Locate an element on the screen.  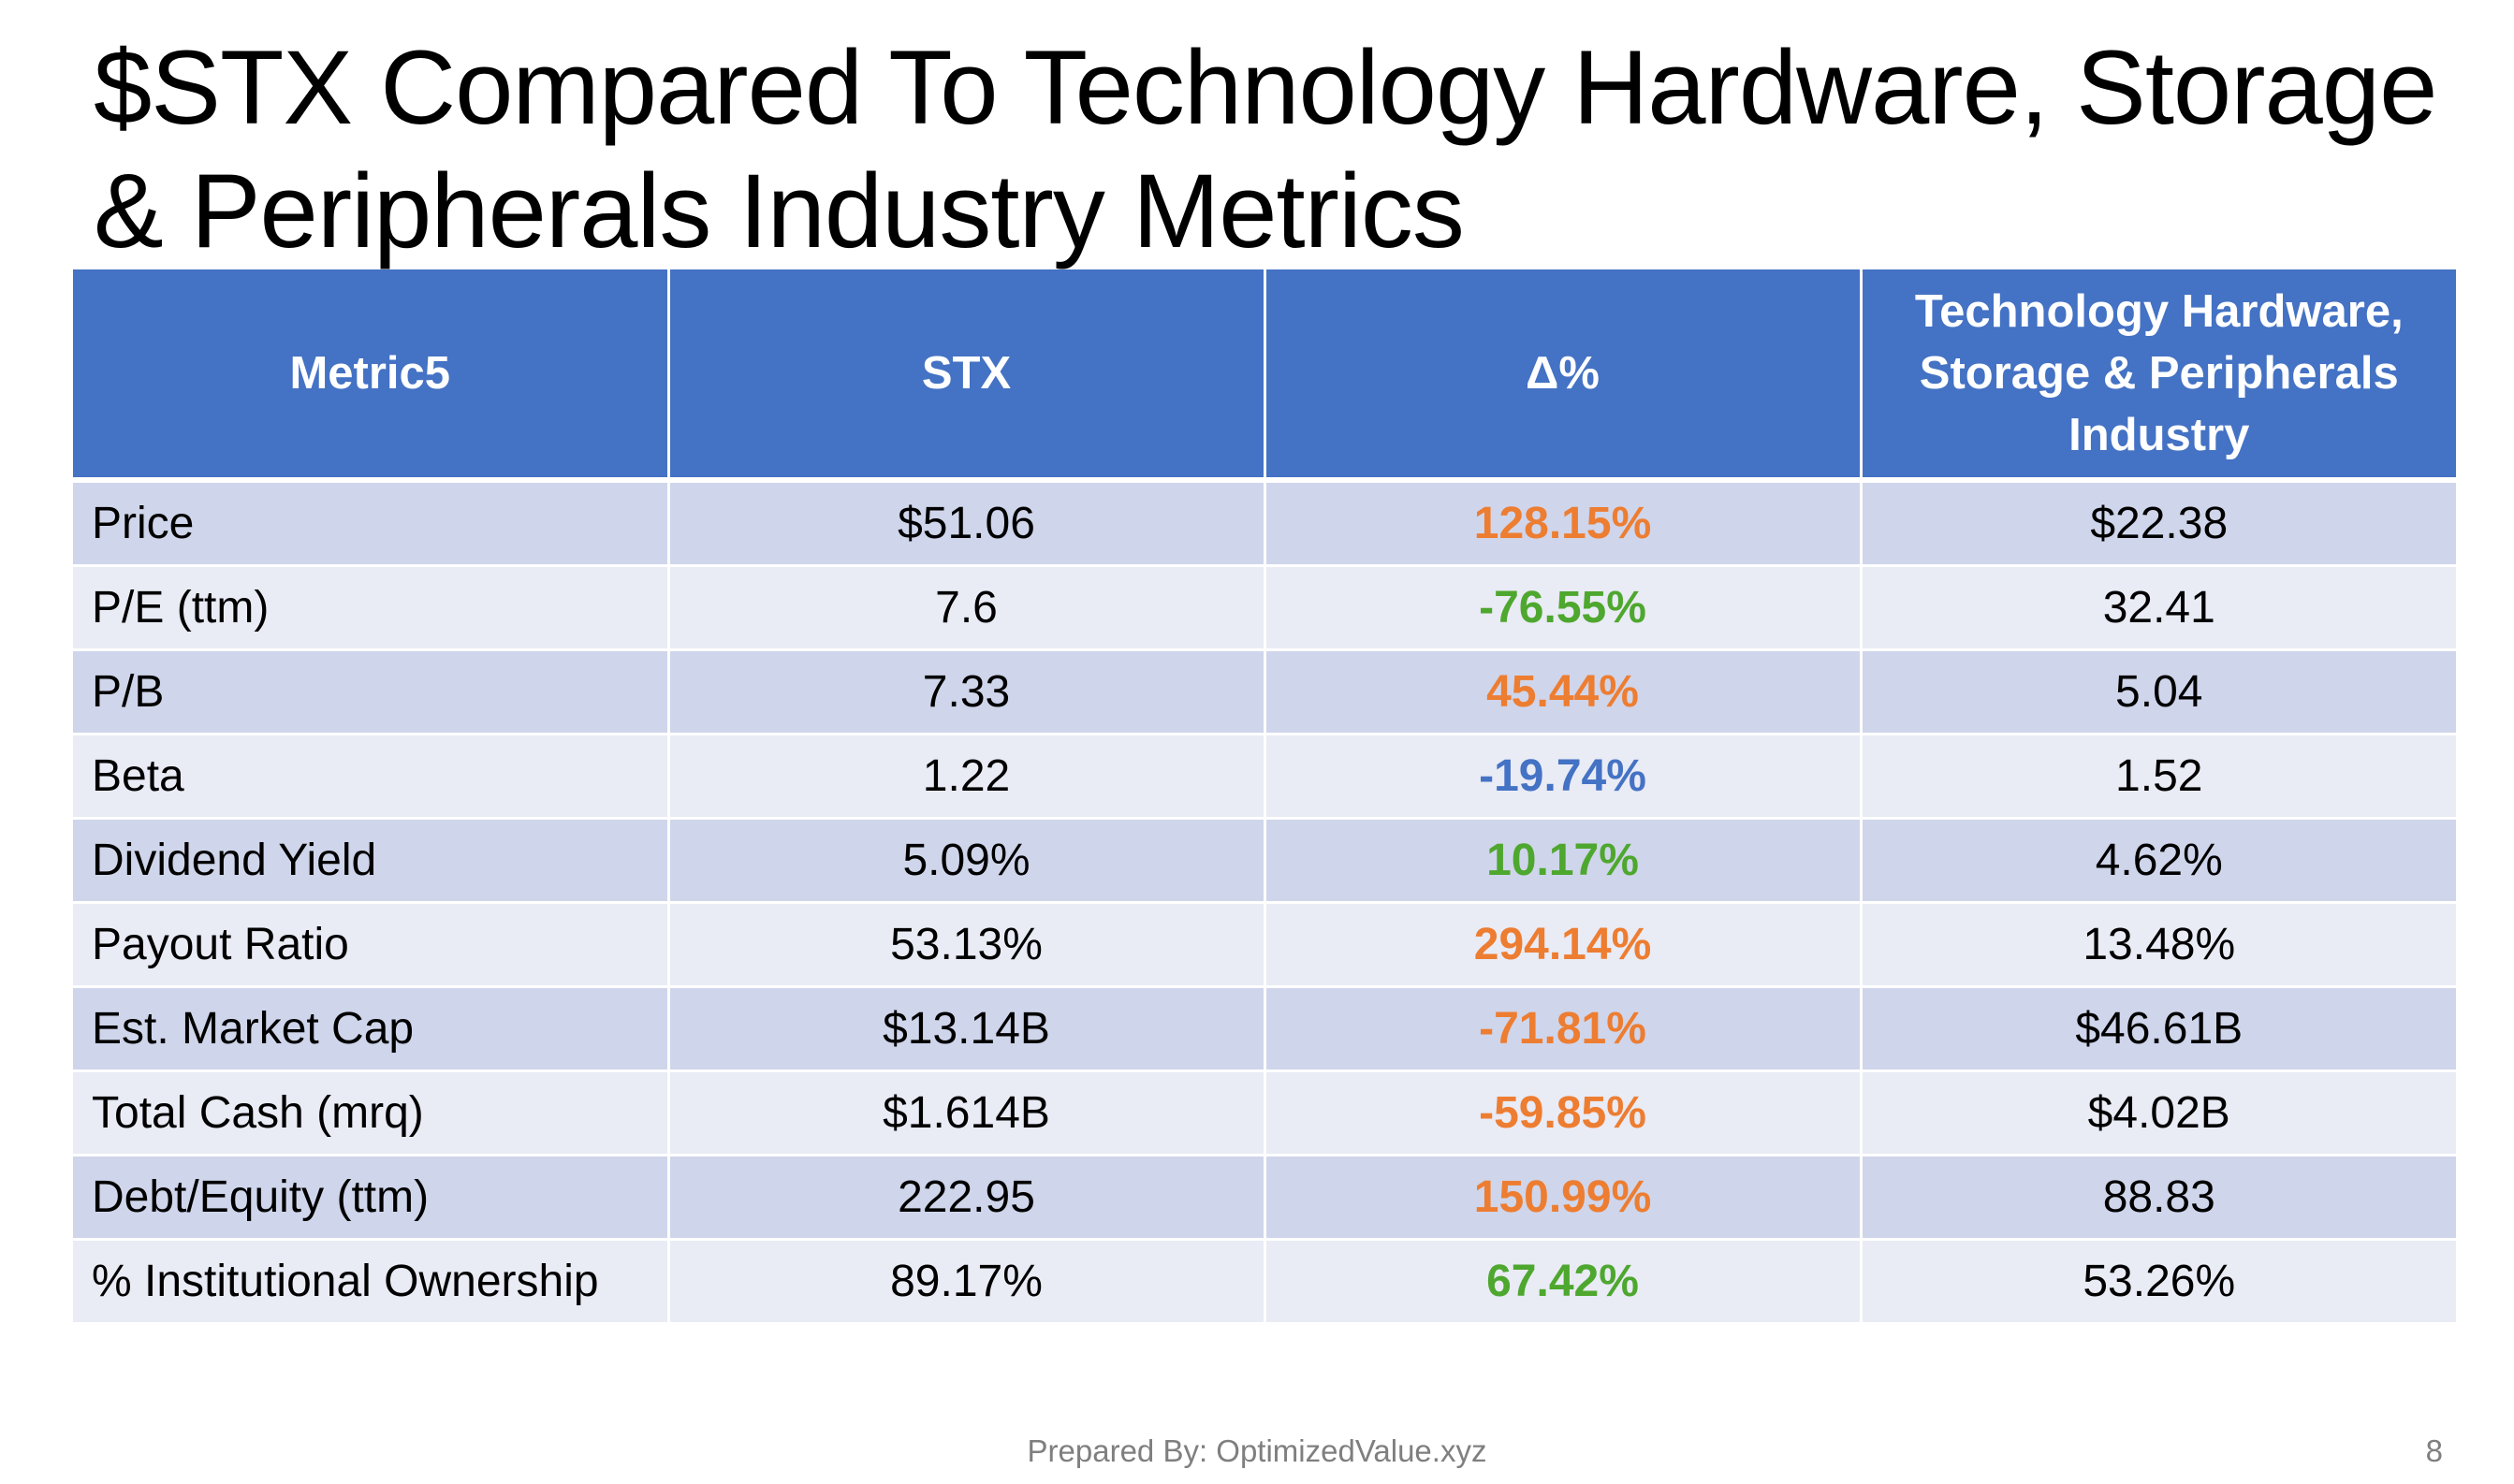
industry-value-cell: $22.38 is located at coordinates (2159, 523).